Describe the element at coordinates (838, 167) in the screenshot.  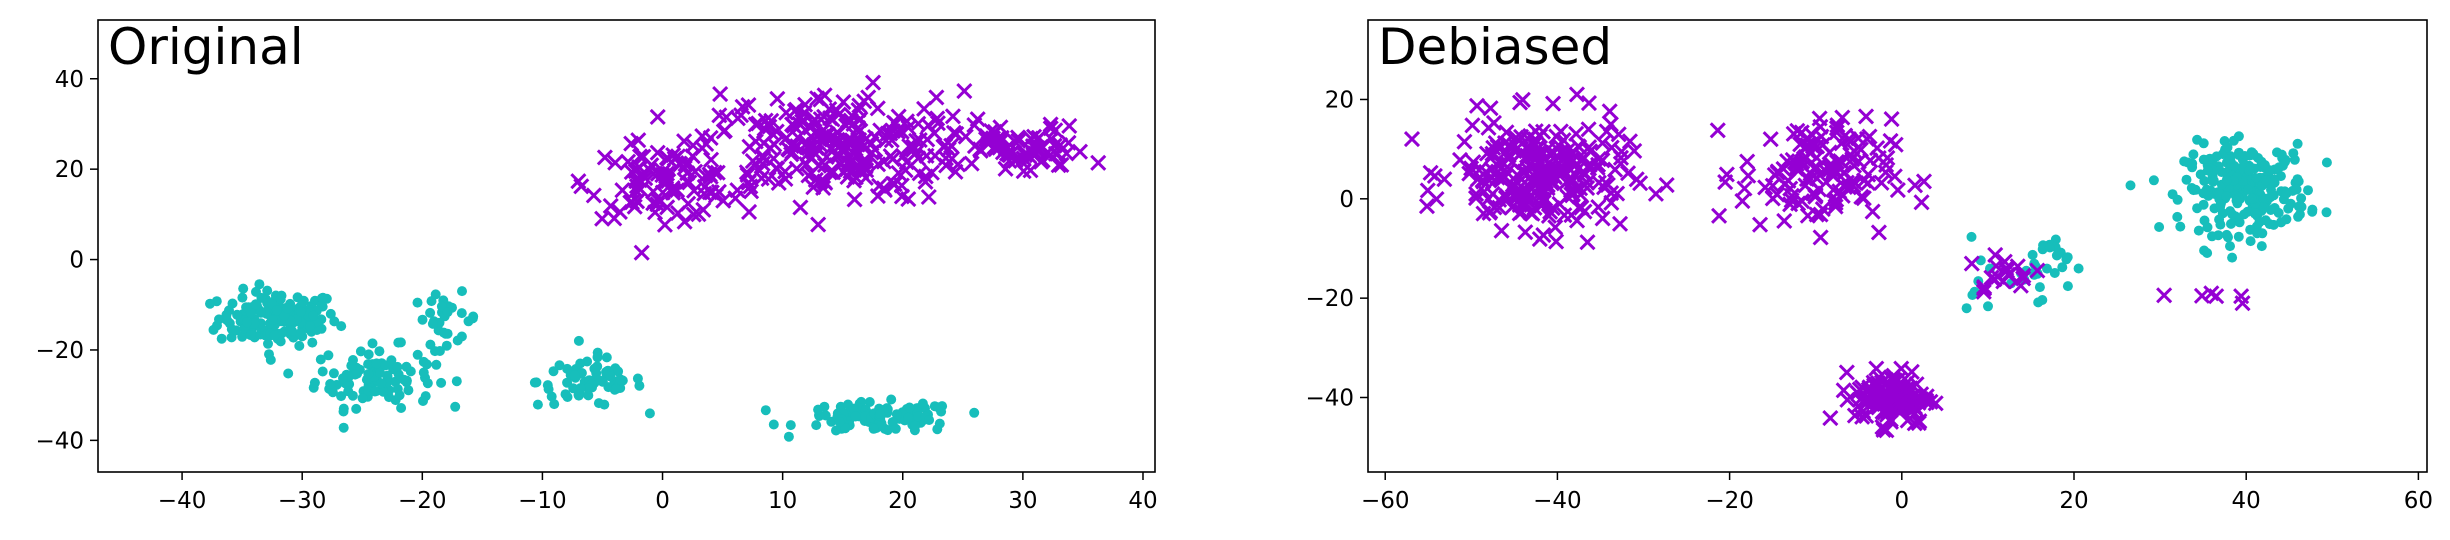
I see `series-2-x` at that location.